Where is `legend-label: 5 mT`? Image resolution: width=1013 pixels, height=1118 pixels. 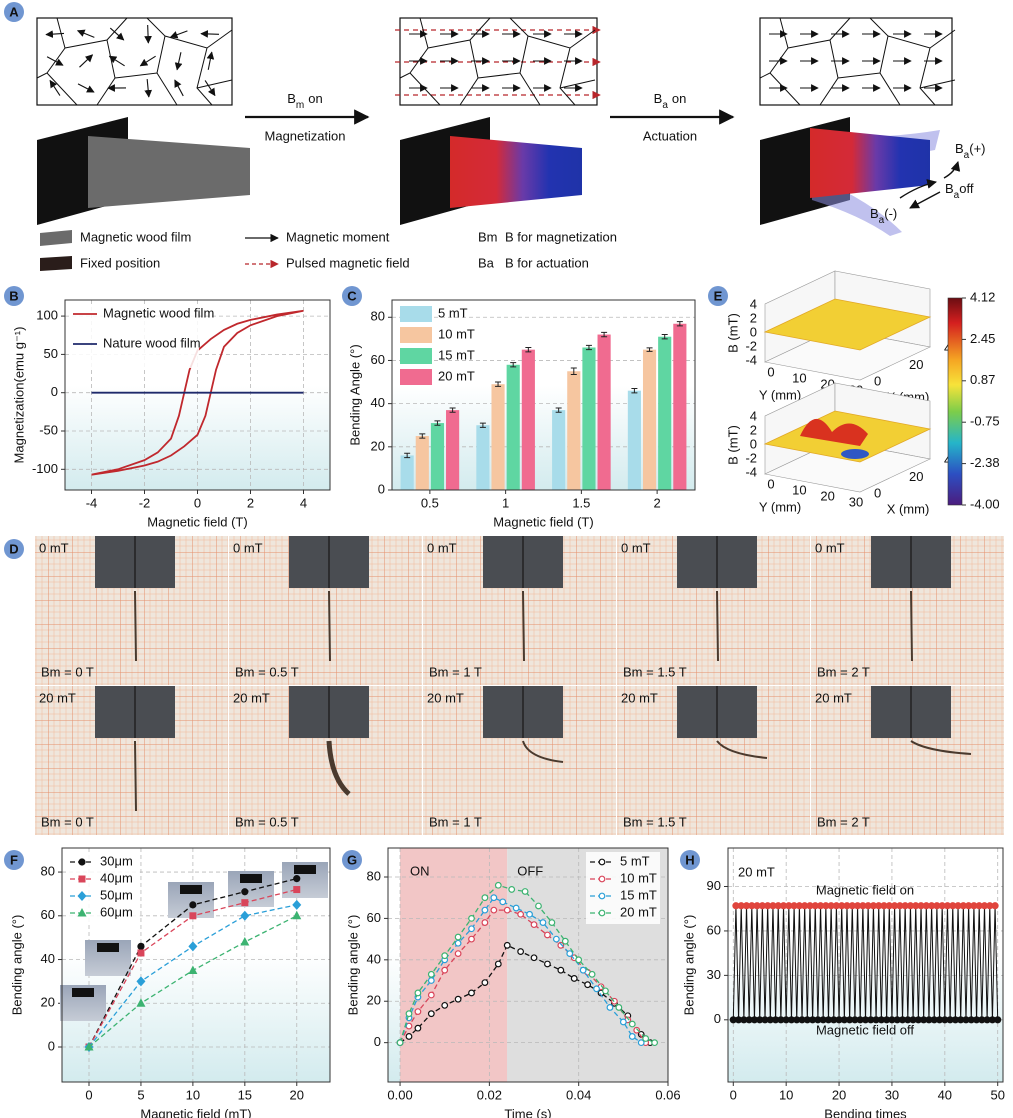
legend-label: 5 mT is located at coordinates (453, 312).